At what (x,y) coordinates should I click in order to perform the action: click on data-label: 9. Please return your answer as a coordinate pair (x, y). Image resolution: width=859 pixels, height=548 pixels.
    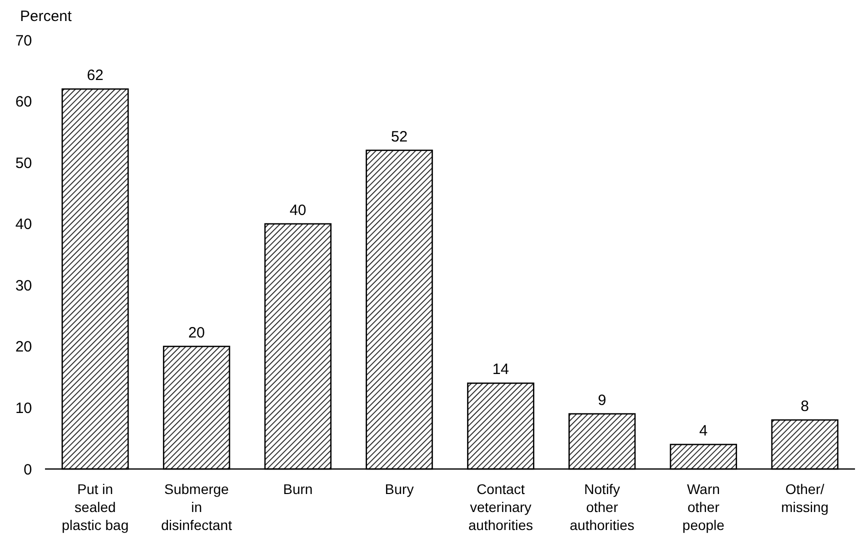
    Looking at the image, I should click on (602, 400).